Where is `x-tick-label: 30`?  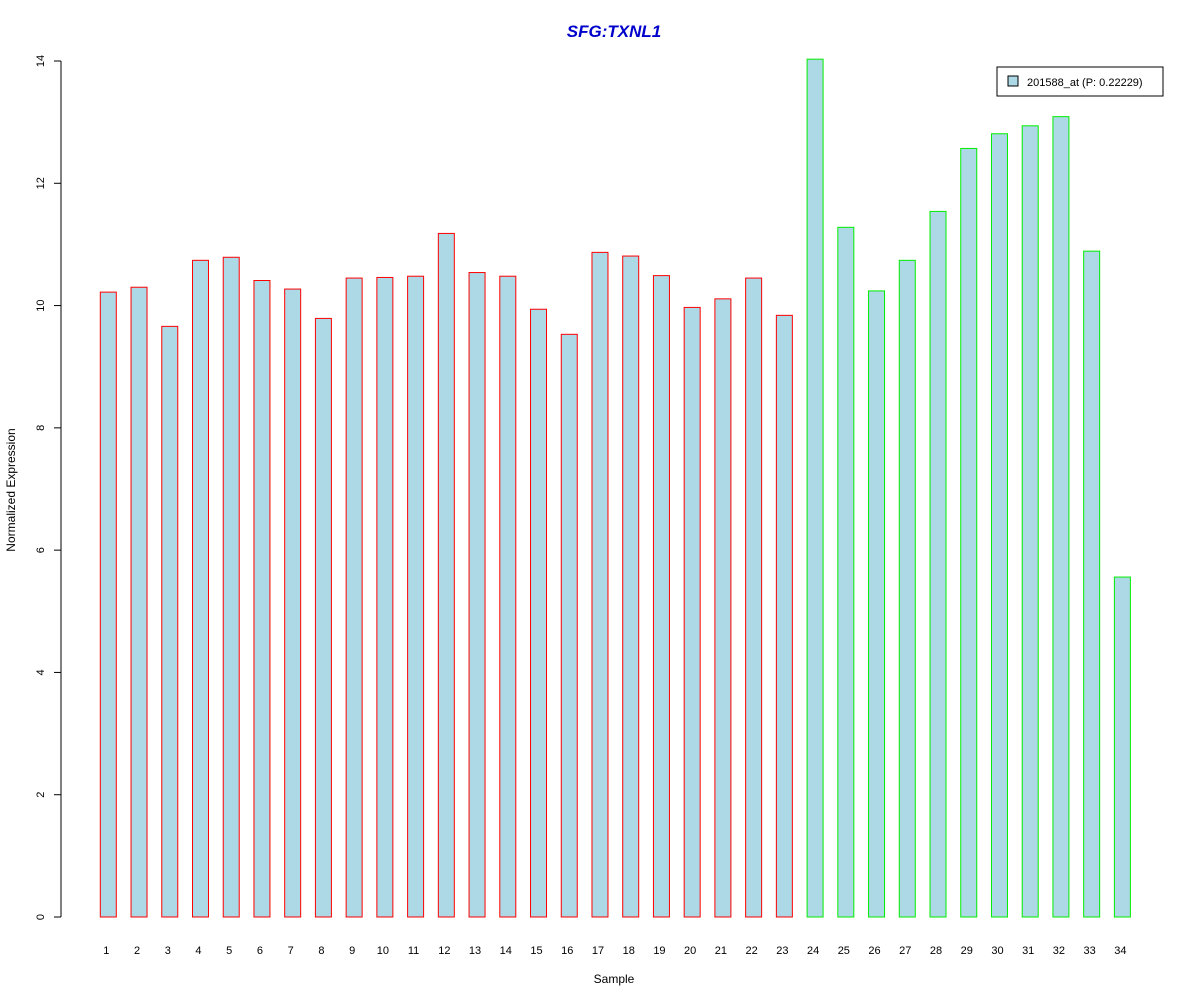 x-tick-label: 30 is located at coordinates (997, 951).